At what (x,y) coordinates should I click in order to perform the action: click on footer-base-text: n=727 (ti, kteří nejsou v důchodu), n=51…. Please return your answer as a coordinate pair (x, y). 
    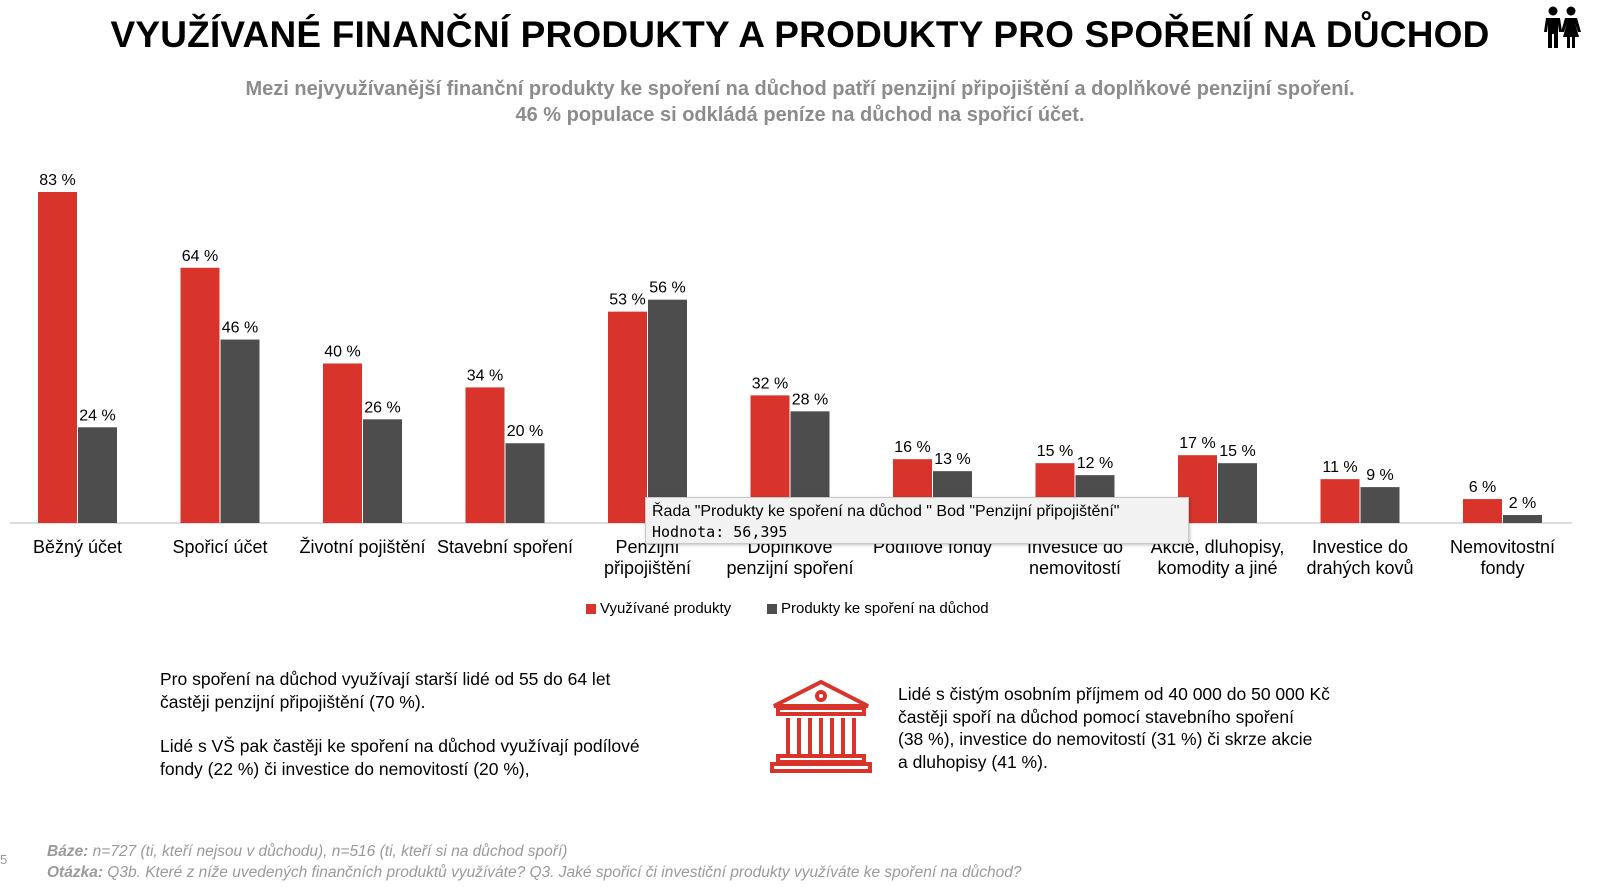
    Looking at the image, I should click on (328, 851).